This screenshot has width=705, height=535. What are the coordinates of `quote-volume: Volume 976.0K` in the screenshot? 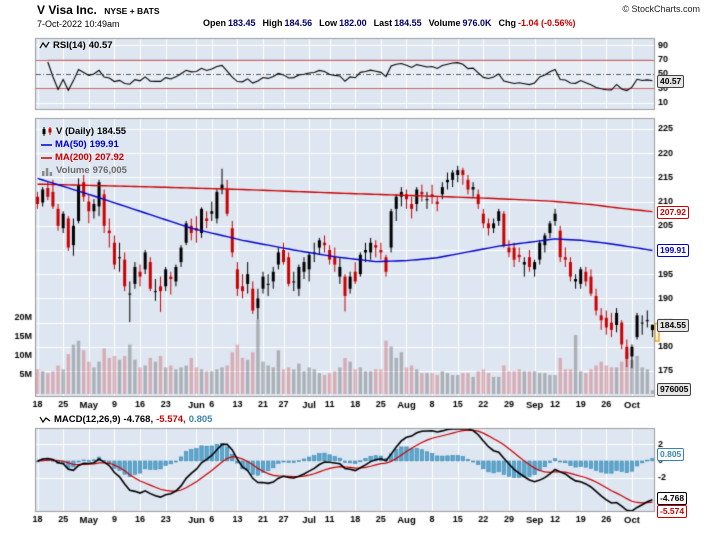 It's located at (460, 23).